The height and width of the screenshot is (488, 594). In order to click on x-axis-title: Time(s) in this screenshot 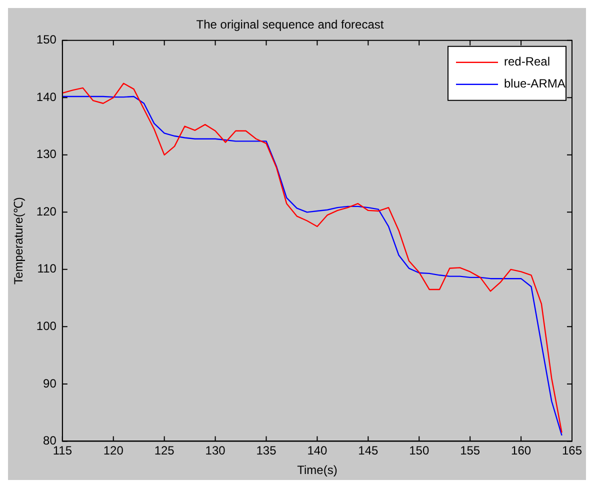, I will do `click(317, 470)`.